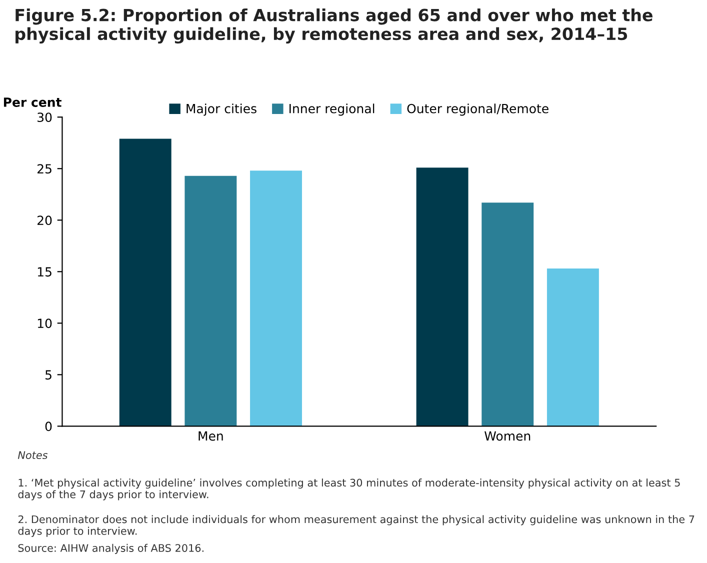 The width and height of the screenshot is (707, 563). I want to click on legend-label: Outer regional/Remote, so click(477, 110).